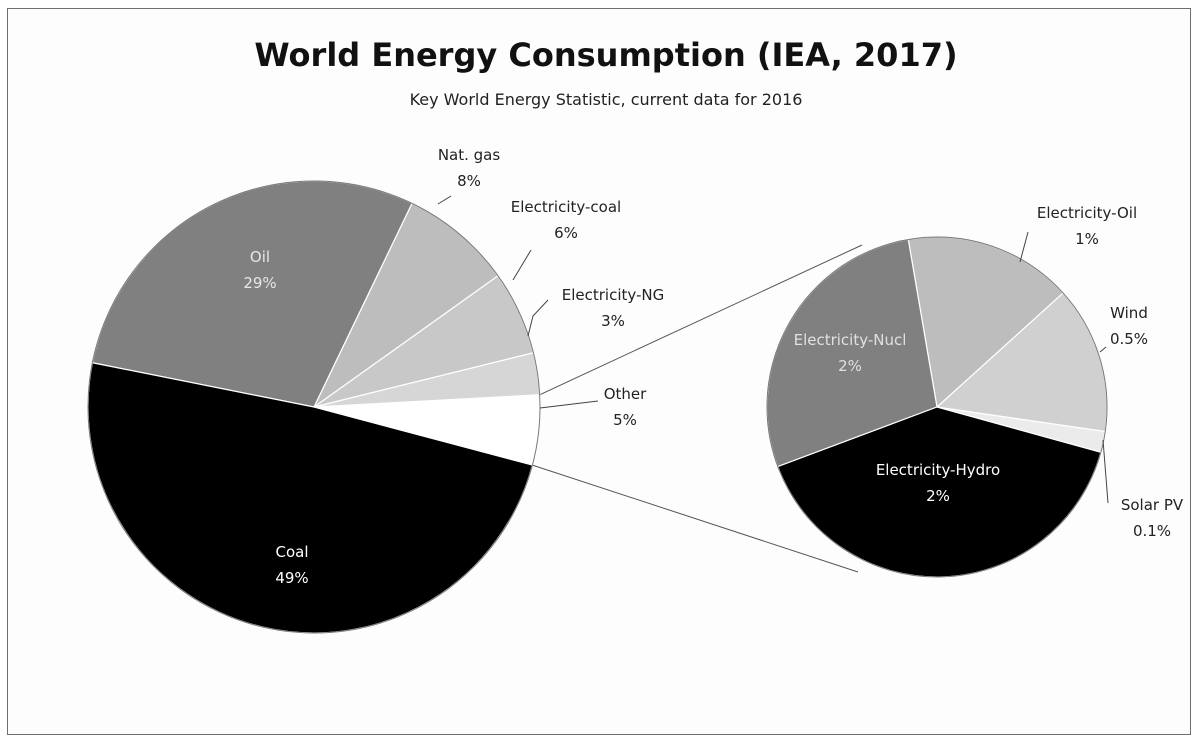 Image resolution: width=1193 pixels, height=740 pixels. What do you see at coordinates (1103, 349) in the screenshot?
I see `leader-line-wind` at bounding box center [1103, 349].